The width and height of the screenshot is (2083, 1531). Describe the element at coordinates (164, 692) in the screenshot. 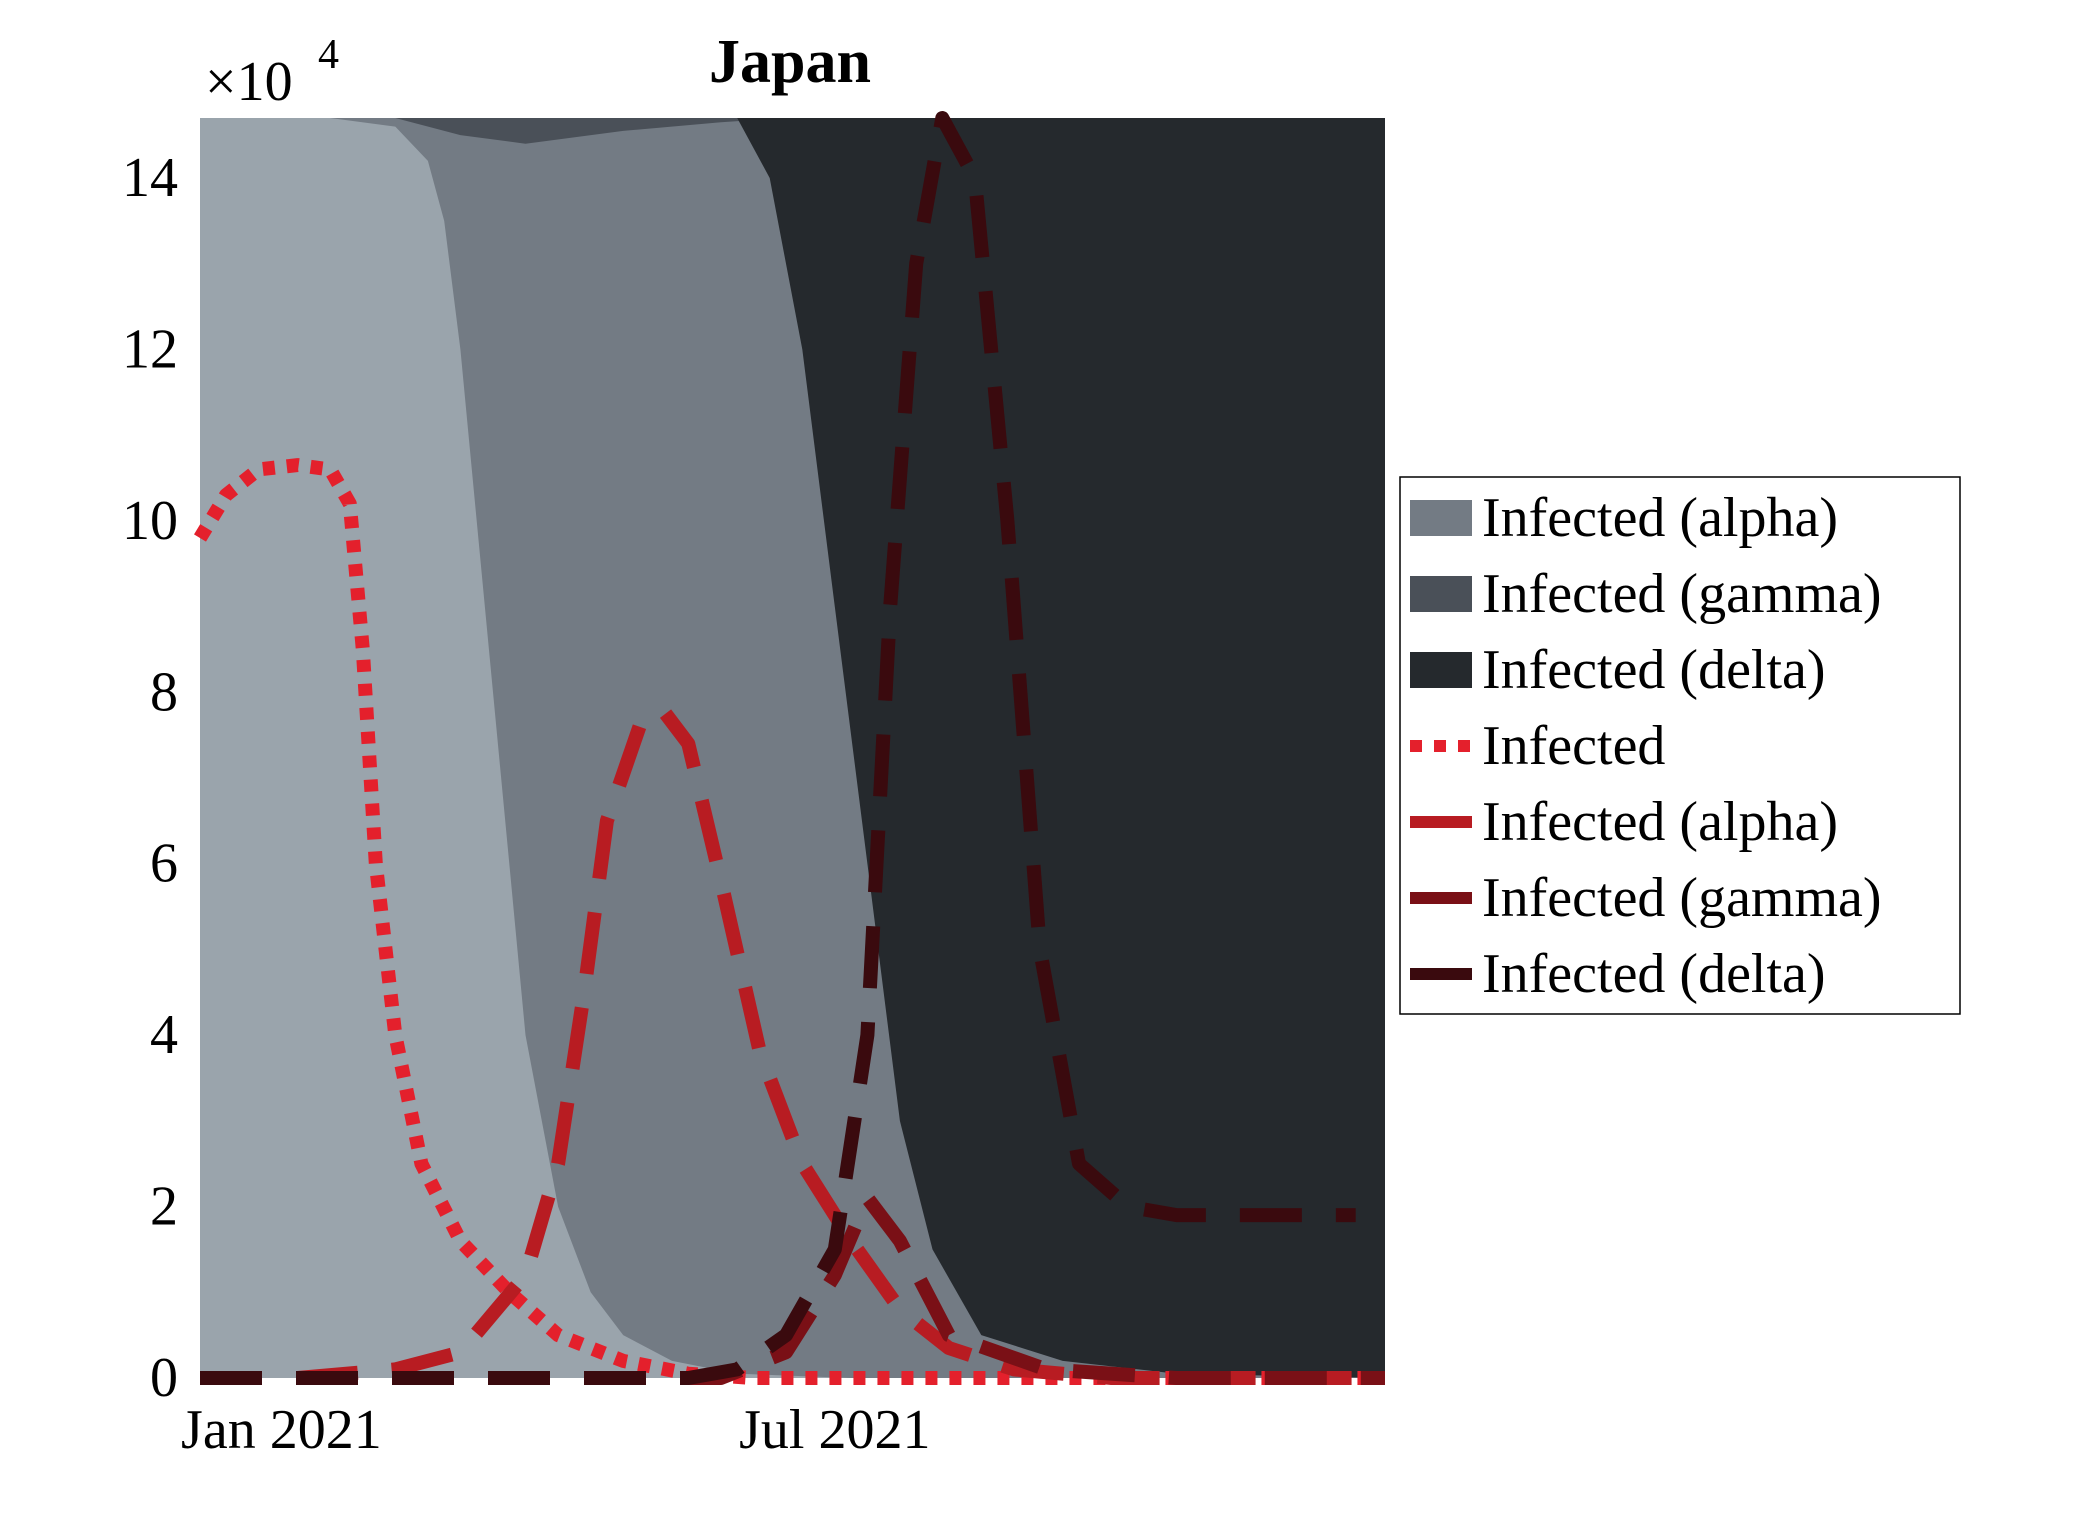

I see `y-tick-label: 8` at that location.